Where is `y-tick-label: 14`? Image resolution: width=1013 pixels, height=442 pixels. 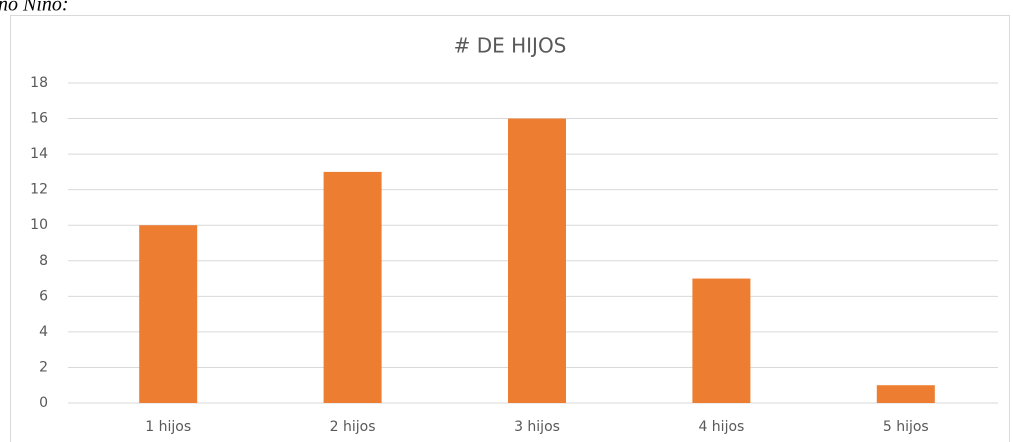 y-tick-label: 14 is located at coordinates (39, 154).